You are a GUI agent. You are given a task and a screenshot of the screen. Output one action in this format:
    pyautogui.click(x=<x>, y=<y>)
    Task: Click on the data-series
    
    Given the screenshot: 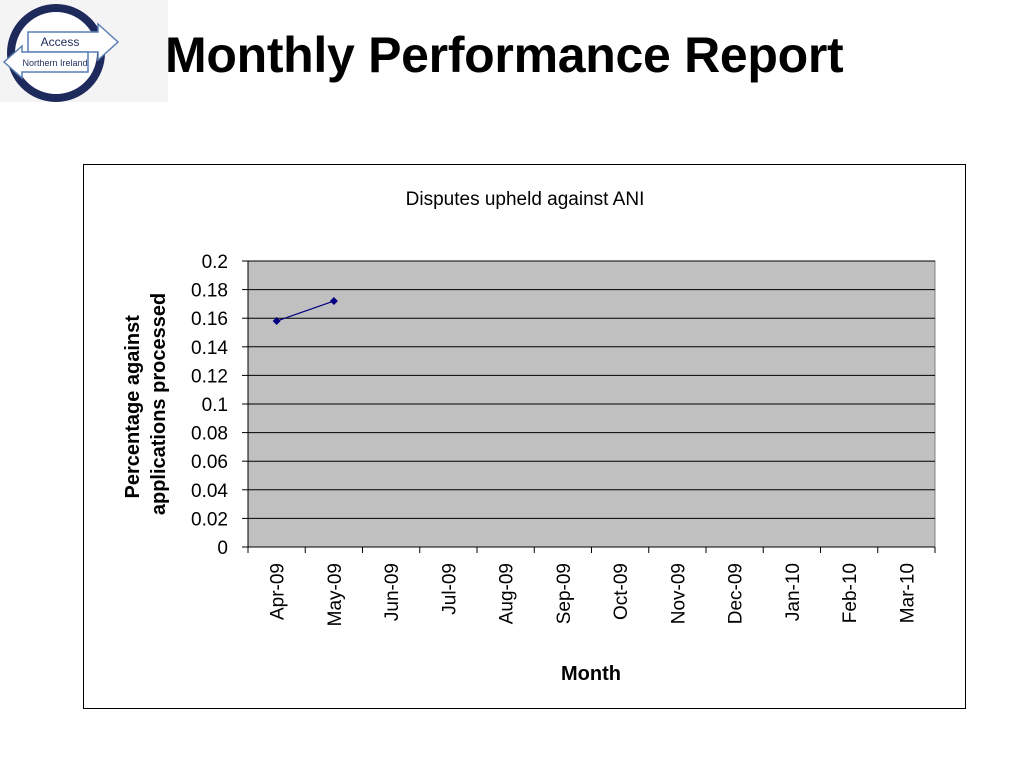 What is the action you would take?
    pyautogui.click(x=305, y=311)
    